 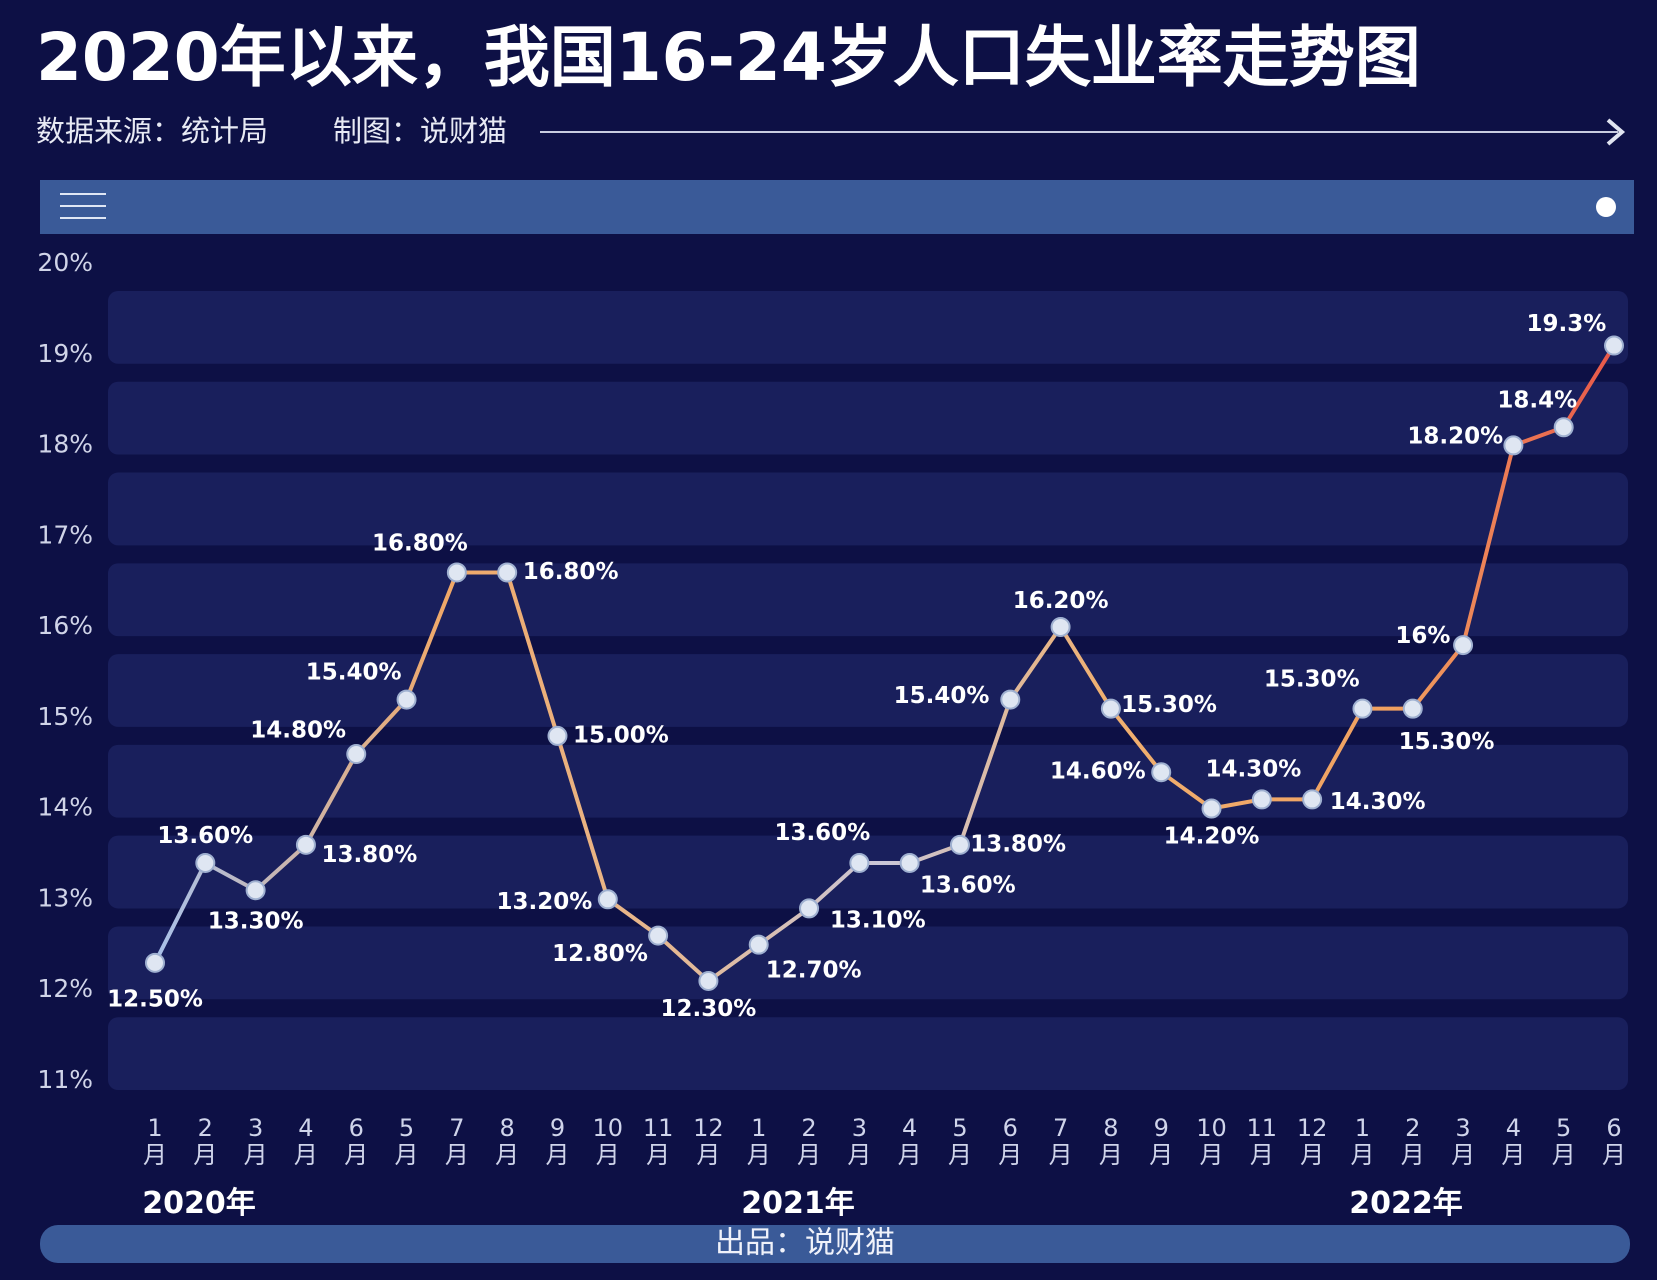 What do you see at coordinates (709, 1009) in the screenshot?
I see `value-label: 12.30%` at bounding box center [709, 1009].